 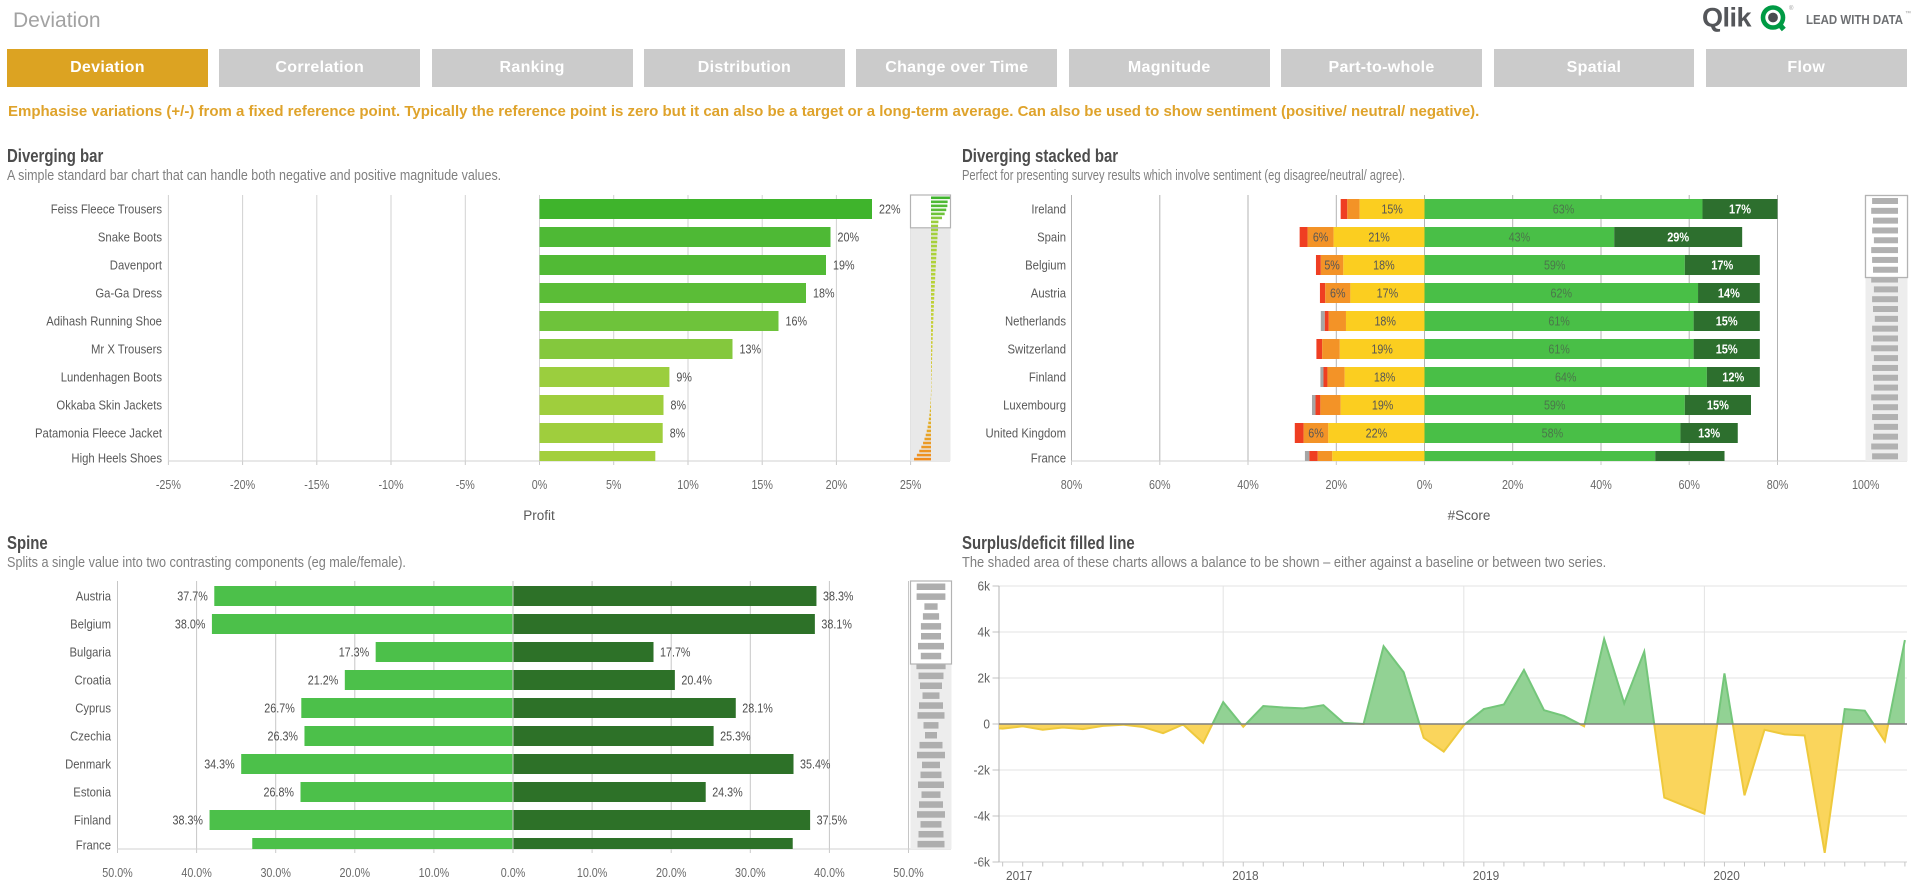 What do you see at coordinates (688, 485) in the screenshot?
I see `svg-text: 10%` at bounding box center [688, 485].